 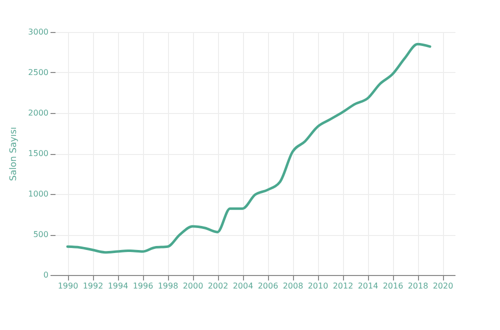 What do you see at coordinates (168, 286) in the screenshot?
I see `x-tick-label: 1998` at bounding box center [168, 286].